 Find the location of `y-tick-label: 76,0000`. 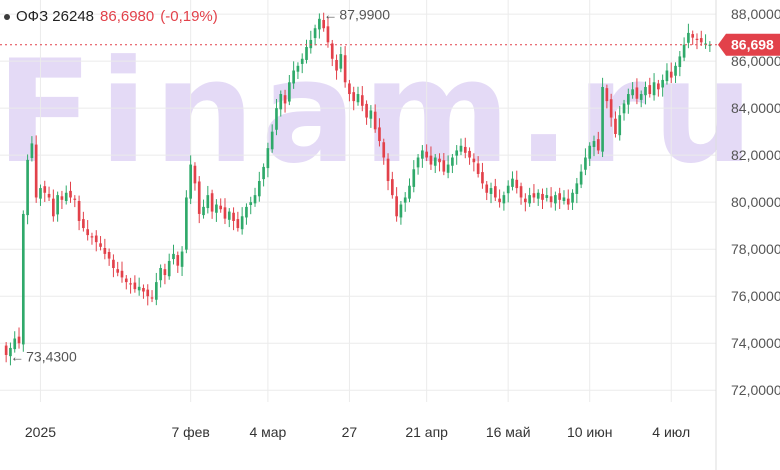

y-tick-label: 76,0000 is located at coordinates (755, 296).